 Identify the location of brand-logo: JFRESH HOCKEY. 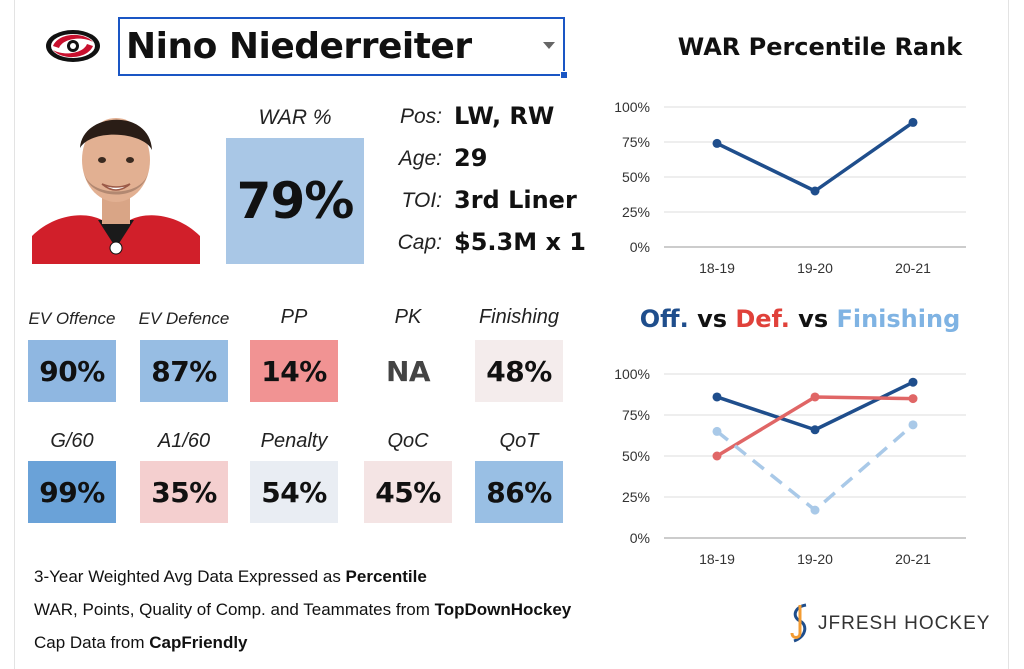
(887, 623).